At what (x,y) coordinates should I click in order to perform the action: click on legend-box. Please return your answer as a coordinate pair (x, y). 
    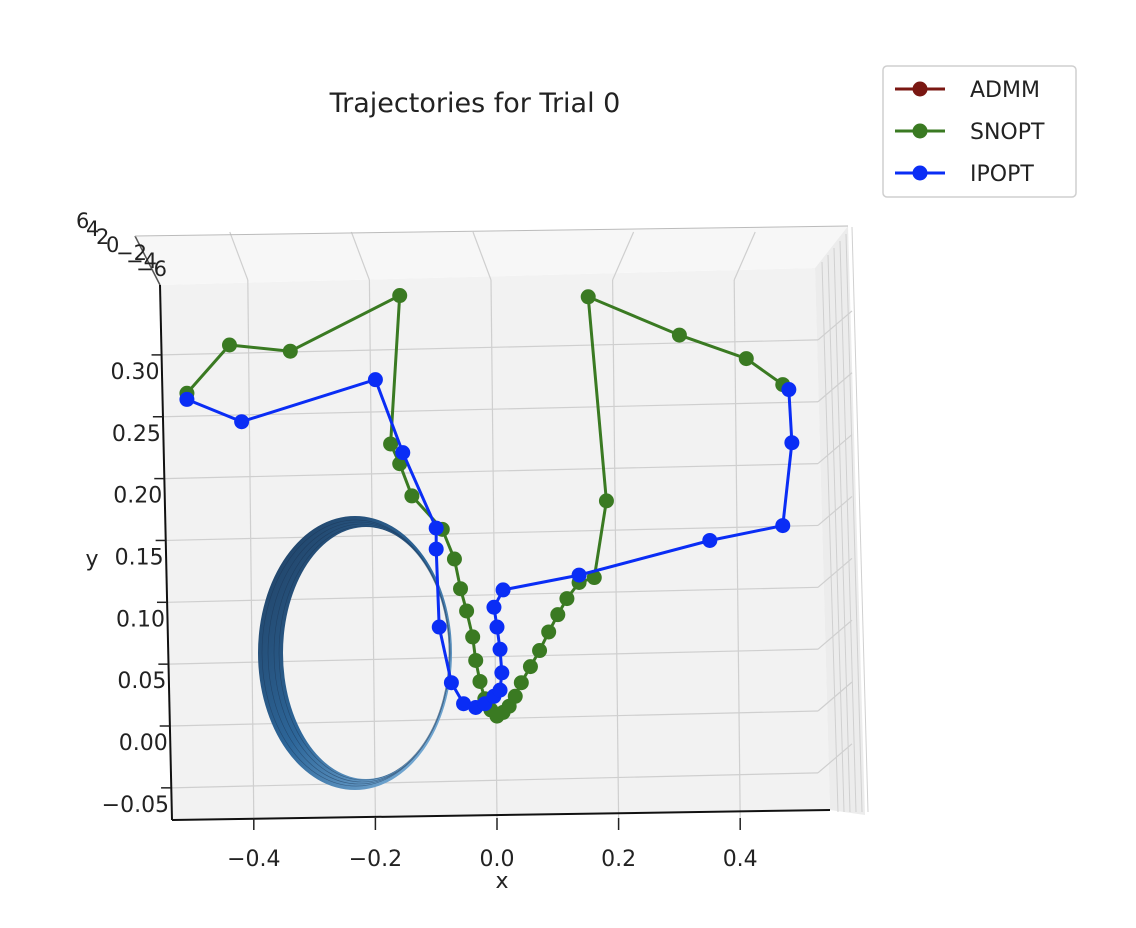
    Looking at the image, I should click on (979, 131).